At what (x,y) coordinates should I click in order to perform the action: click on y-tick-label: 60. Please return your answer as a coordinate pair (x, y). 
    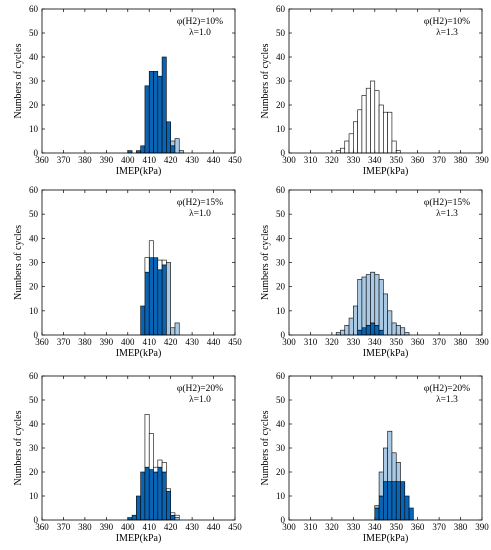
    Looking at the image, I should click on (34, 376).